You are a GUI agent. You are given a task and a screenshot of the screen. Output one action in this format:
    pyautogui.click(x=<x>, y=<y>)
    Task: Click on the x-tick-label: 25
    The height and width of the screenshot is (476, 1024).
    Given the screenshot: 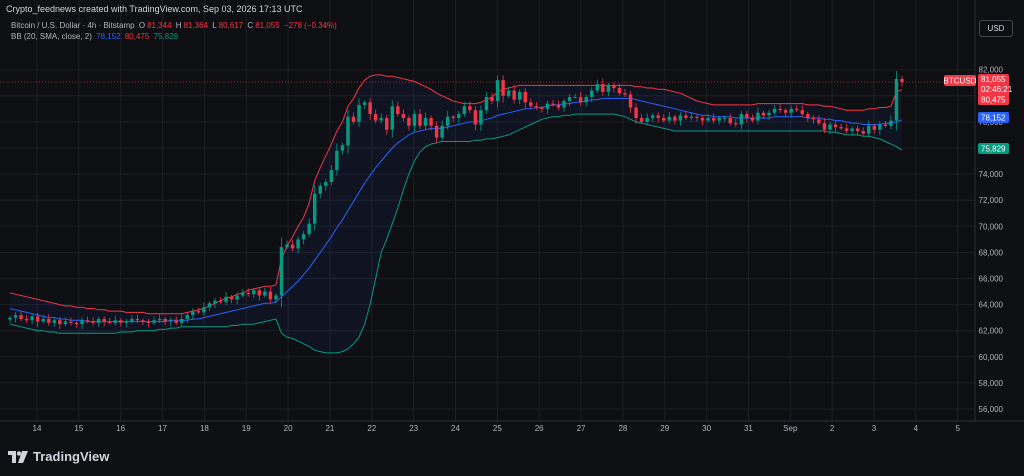 What is the action you would take?
    pyautogui.click(x=497, y=428)
    